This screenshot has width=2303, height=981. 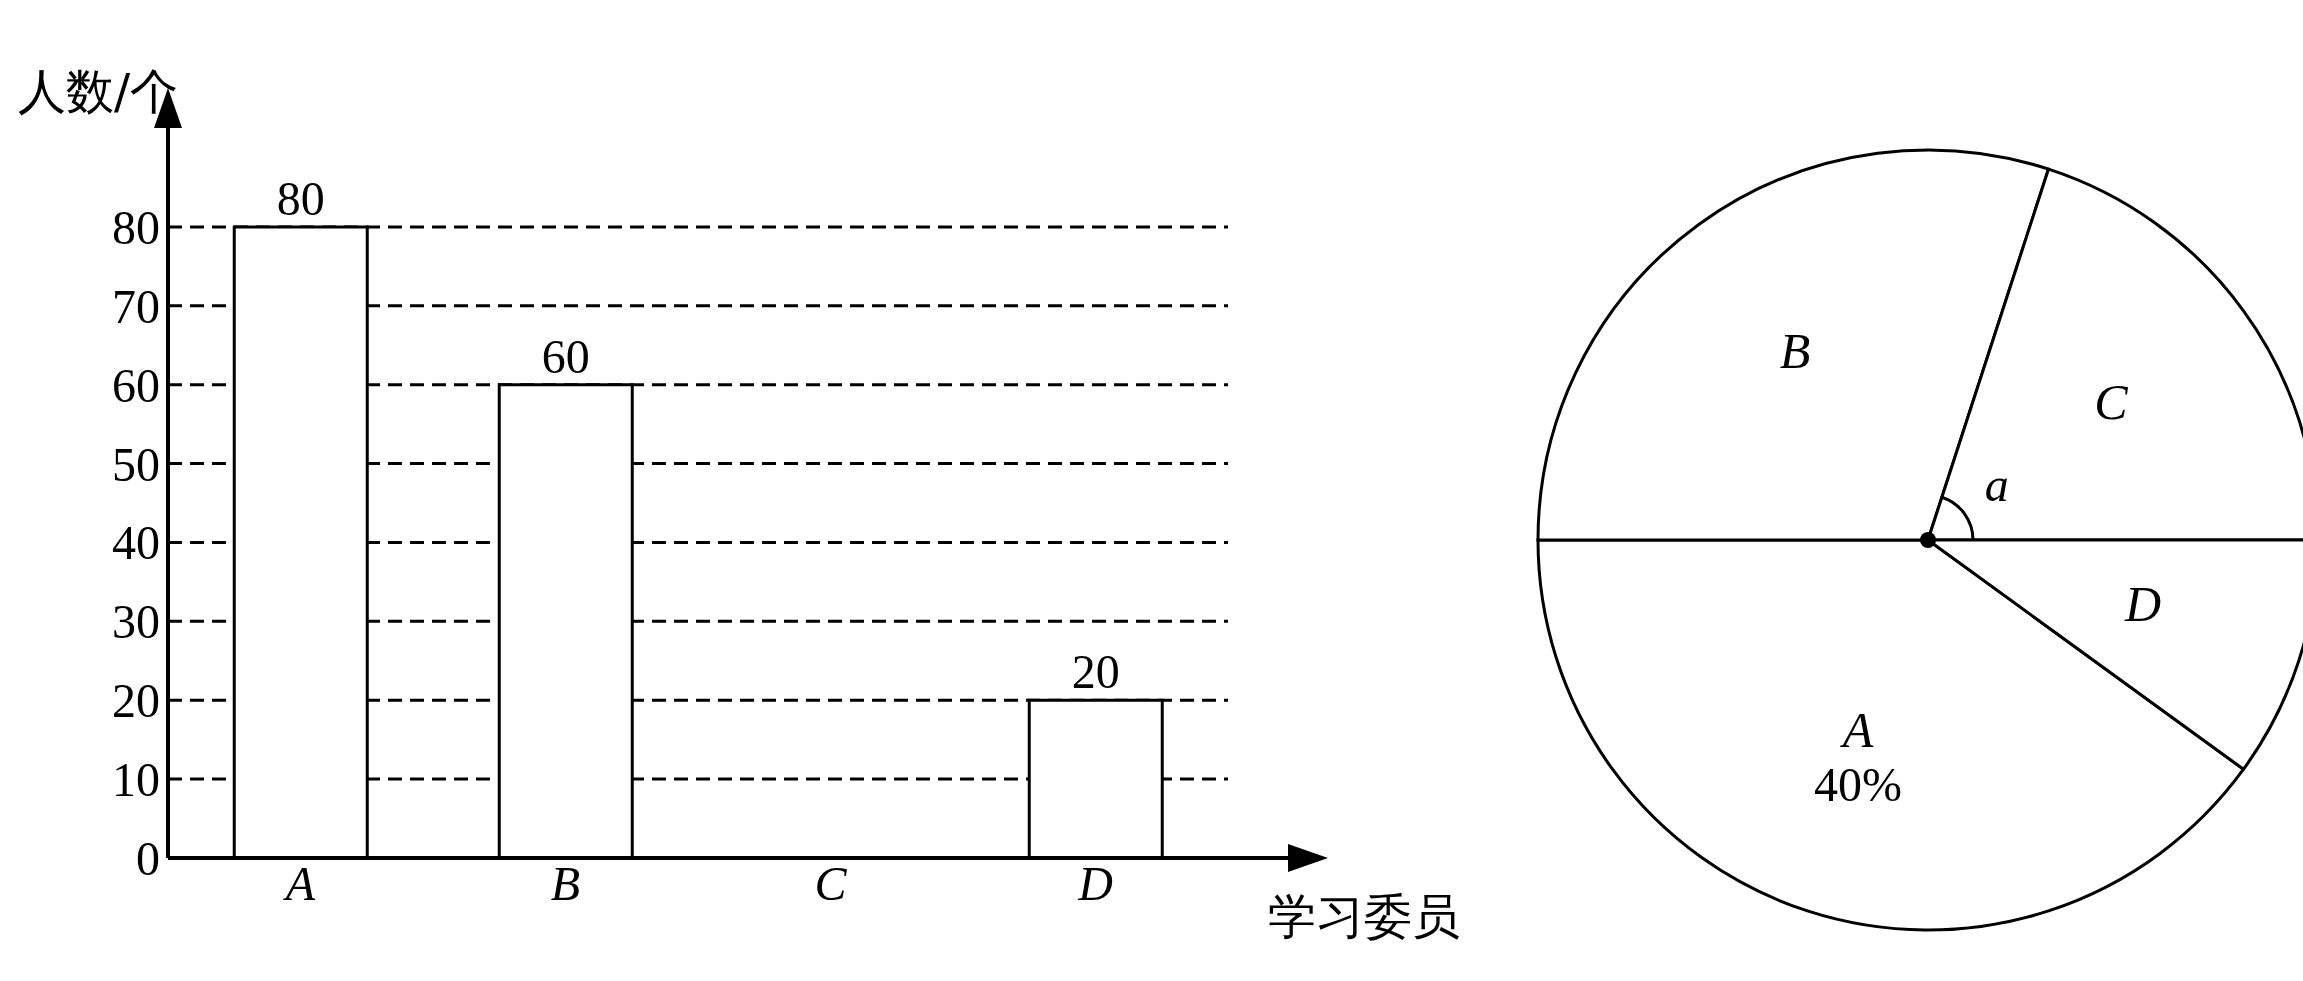 I want to click on data-label: 40%, so click(x=1858, y=785).